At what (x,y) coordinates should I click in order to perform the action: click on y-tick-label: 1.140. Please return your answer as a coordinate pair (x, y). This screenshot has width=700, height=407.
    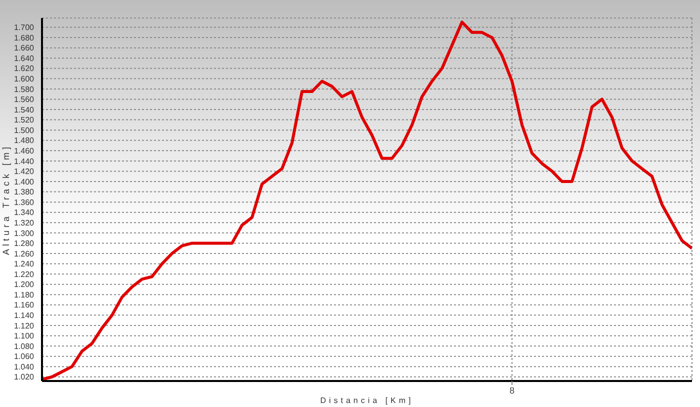
    Looking at the image, I should click on (24, 315).